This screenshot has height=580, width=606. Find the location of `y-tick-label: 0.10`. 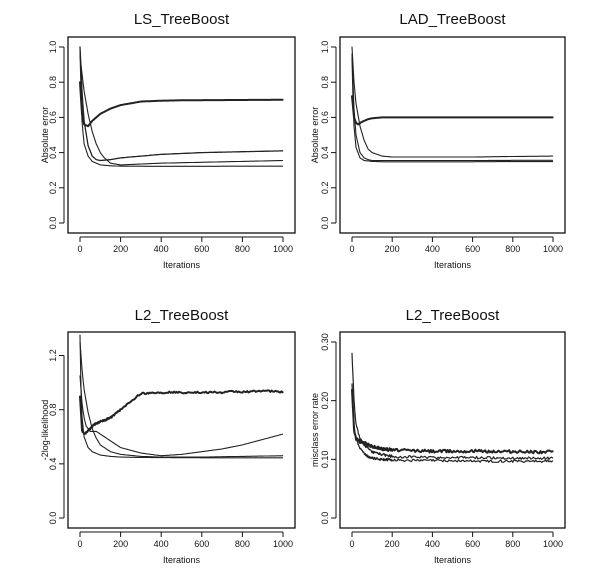

y-tick-label: 0.10 is located at coordinates (325, 460).